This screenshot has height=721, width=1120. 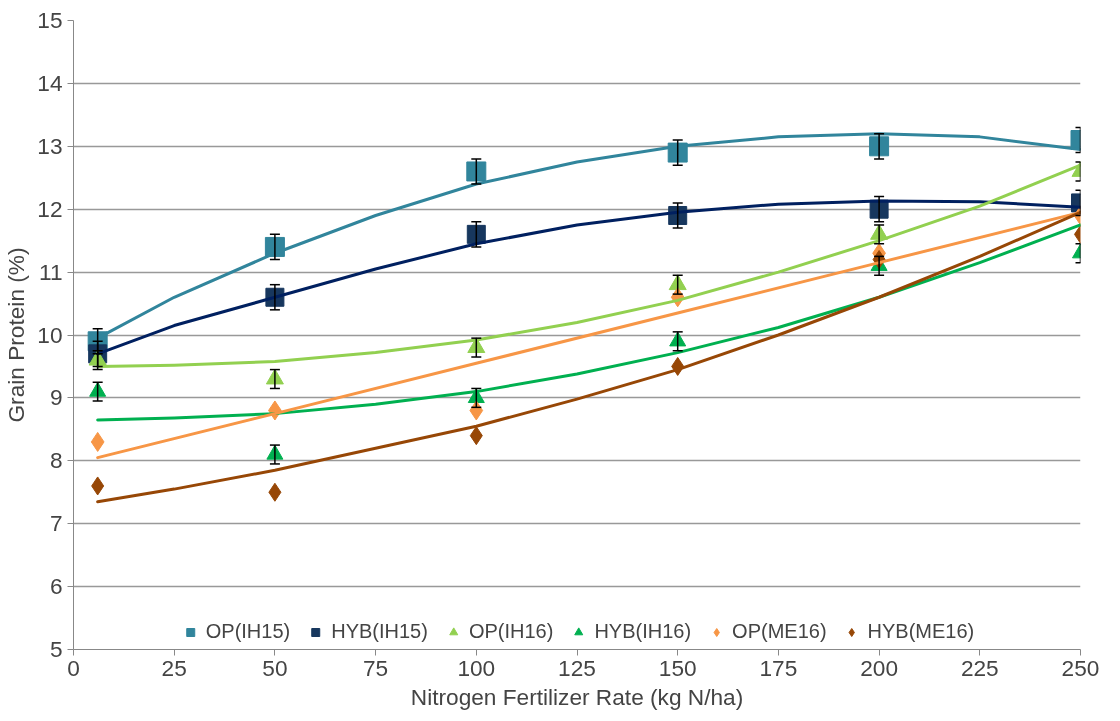 What do you see at coordinates (779, 631) in the screenshot?
I see `legend-label: OP(ME16)` at bounding box center [779, 631].